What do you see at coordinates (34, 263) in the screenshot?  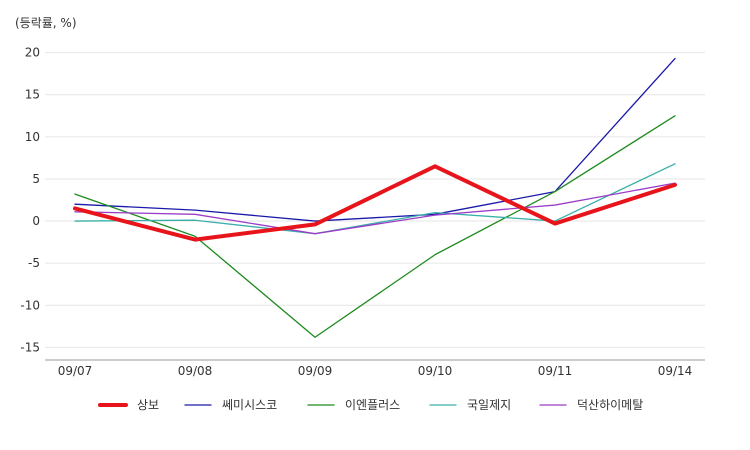 I see `y-tick-label: -5` at bounding box center [34, 263].